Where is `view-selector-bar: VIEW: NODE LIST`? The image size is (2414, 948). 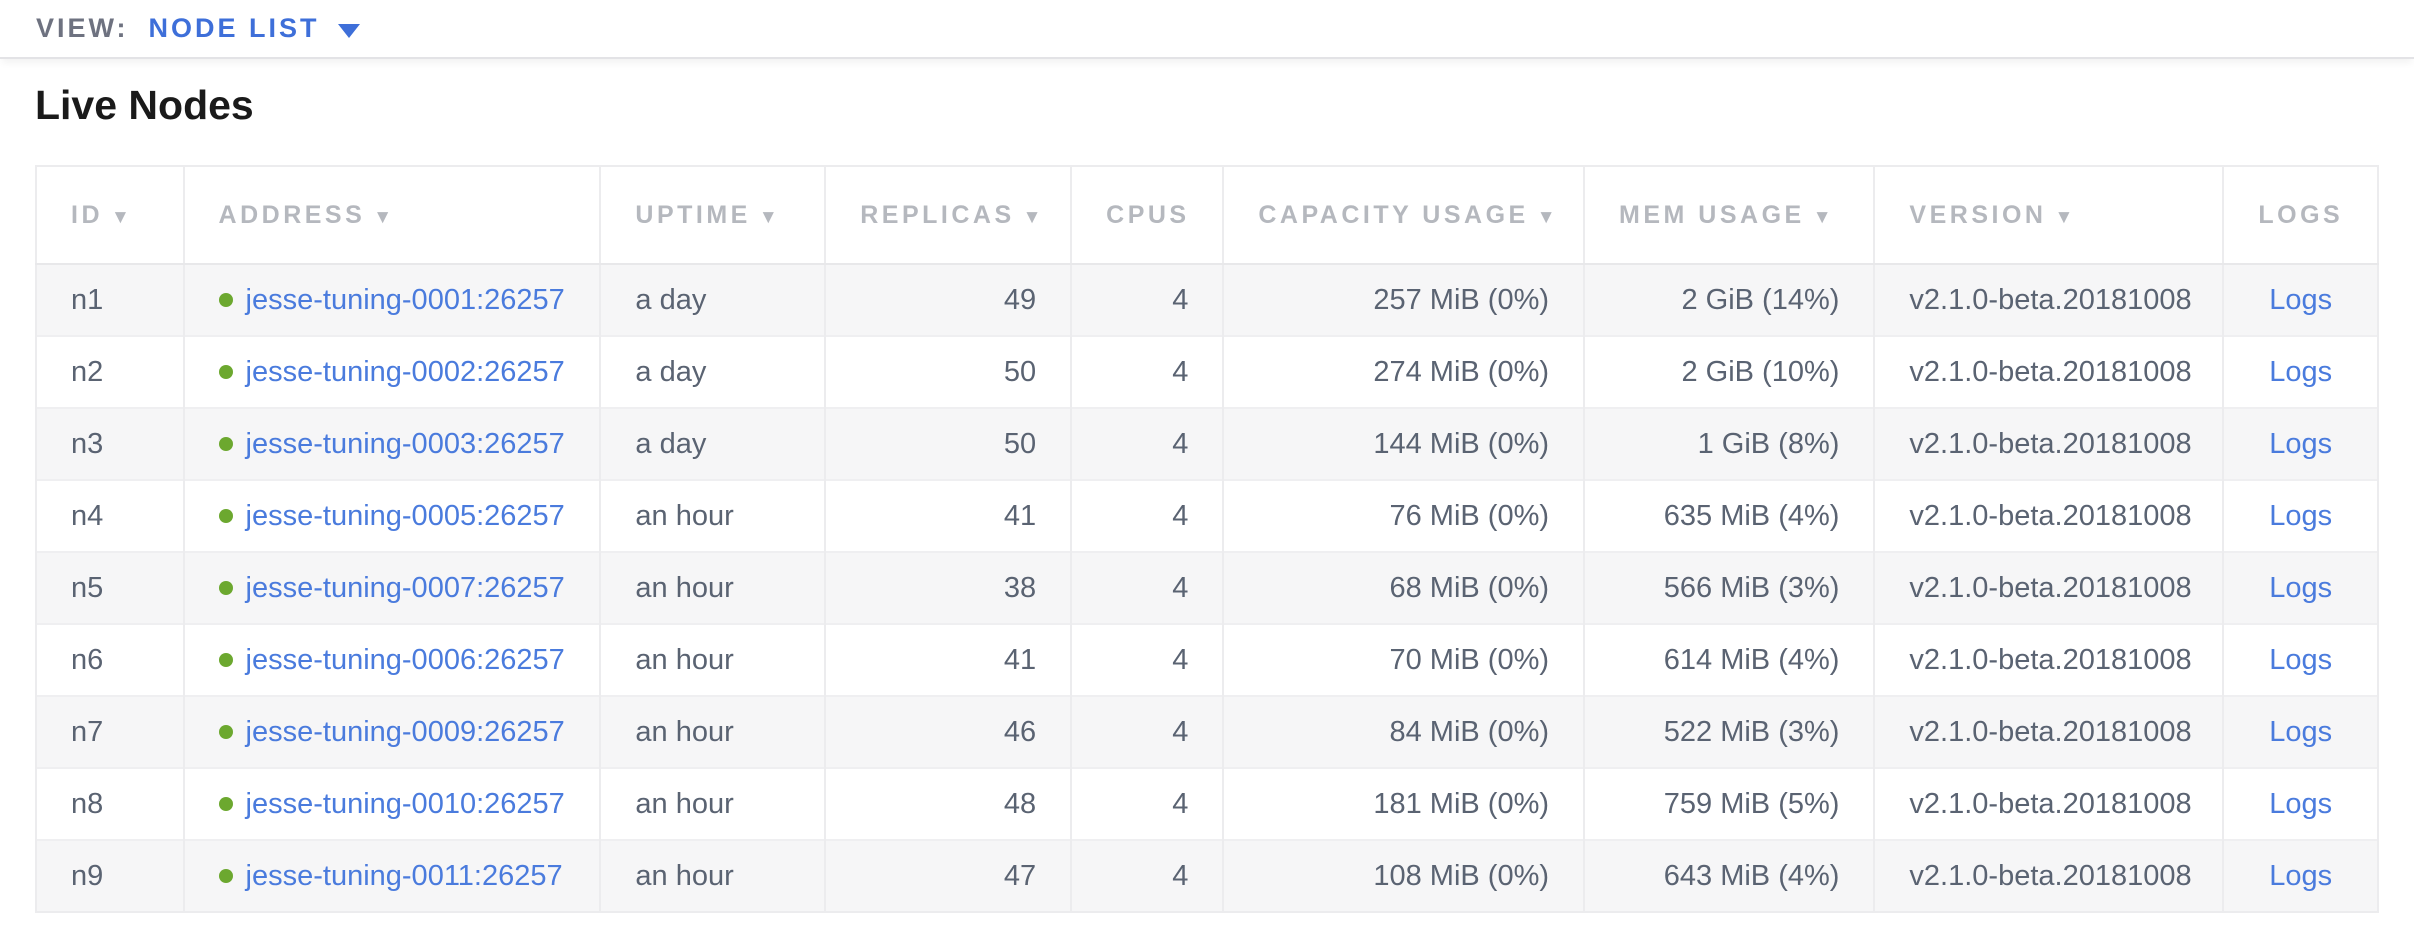
view-selector-bar: VIEW: NODE LIST is located at coordinates (1207, 29).